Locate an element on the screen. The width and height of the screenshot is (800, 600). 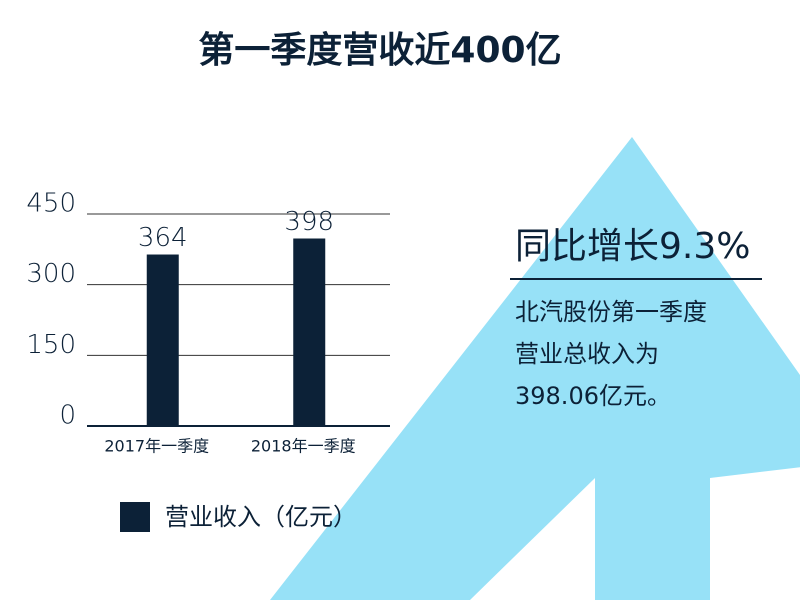
annotation-line: 398.06亿元。 is located at coordinates (593, 396).